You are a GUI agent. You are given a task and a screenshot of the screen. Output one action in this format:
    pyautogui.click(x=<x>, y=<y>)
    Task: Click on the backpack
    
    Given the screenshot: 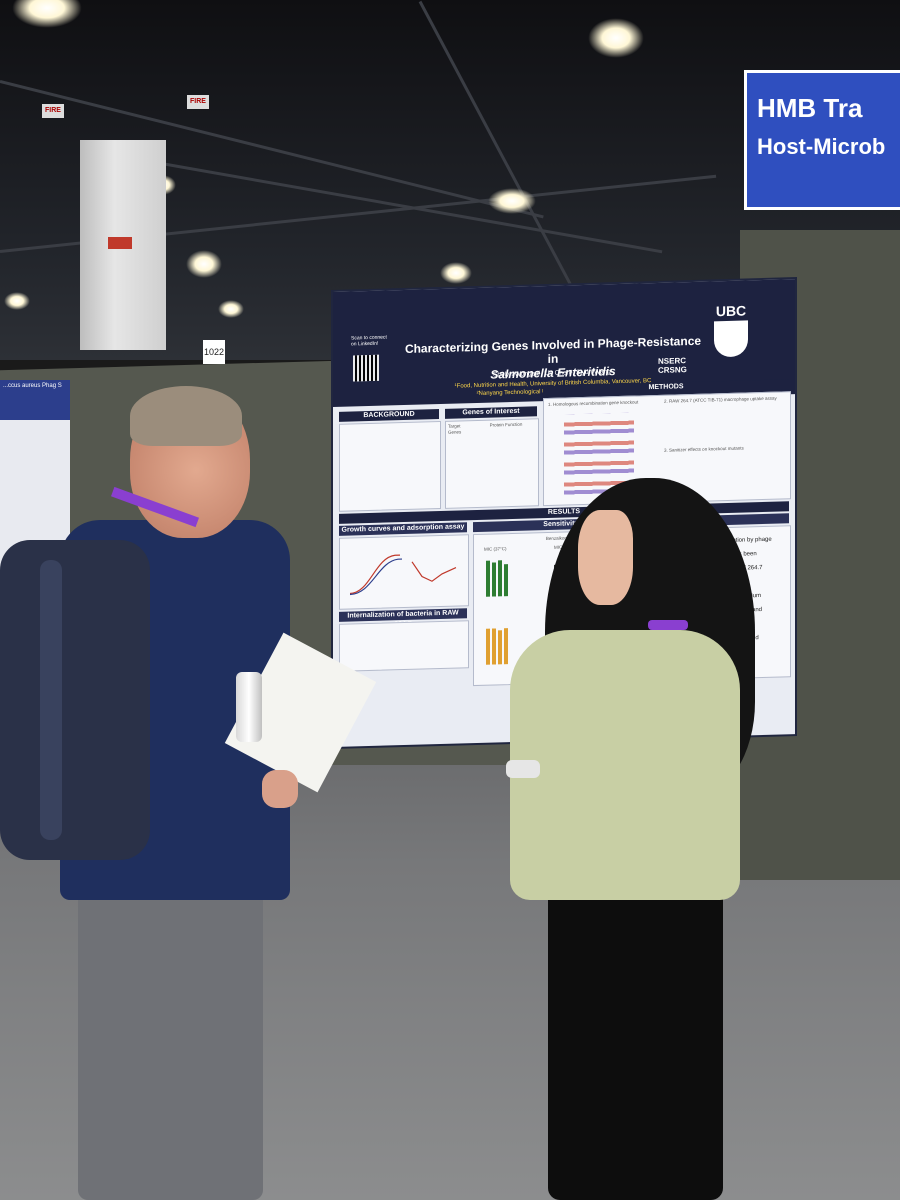 What is the action you would take?
    pyautogui.click(x=75, y=700)
    